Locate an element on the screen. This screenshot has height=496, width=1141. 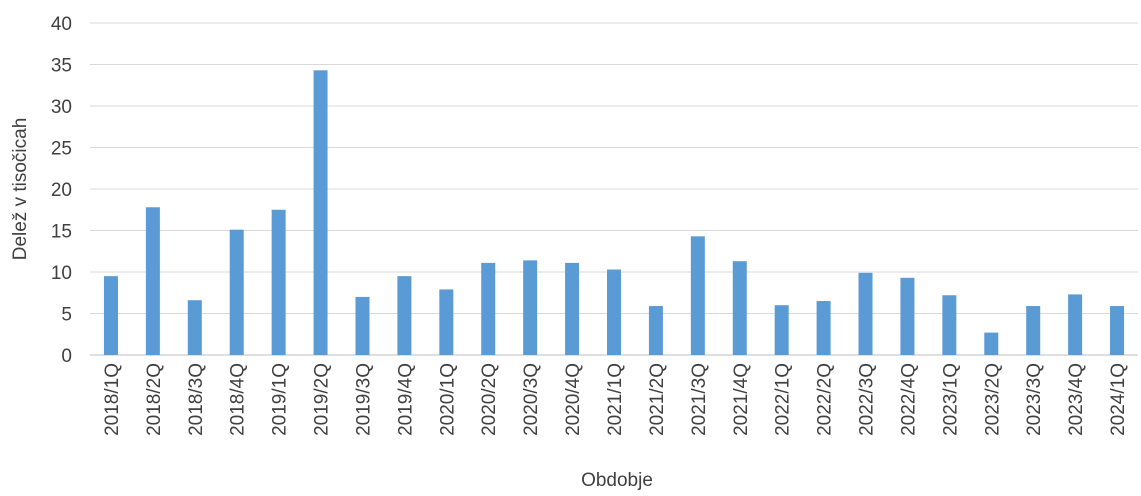
x-tick-label: 2018/2Q is located at coordinates (154, 399).